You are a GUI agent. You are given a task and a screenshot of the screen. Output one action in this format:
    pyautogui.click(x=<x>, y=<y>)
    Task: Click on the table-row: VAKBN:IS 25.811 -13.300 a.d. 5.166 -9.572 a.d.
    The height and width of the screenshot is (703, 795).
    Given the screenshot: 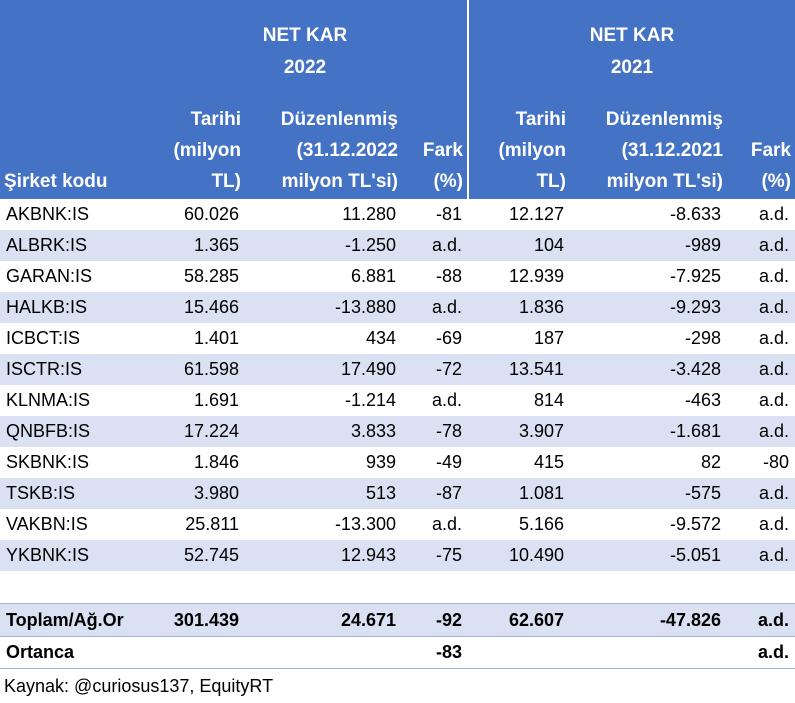 What is the action you would take?
    pyautogui.click(x=397, y=524)
    